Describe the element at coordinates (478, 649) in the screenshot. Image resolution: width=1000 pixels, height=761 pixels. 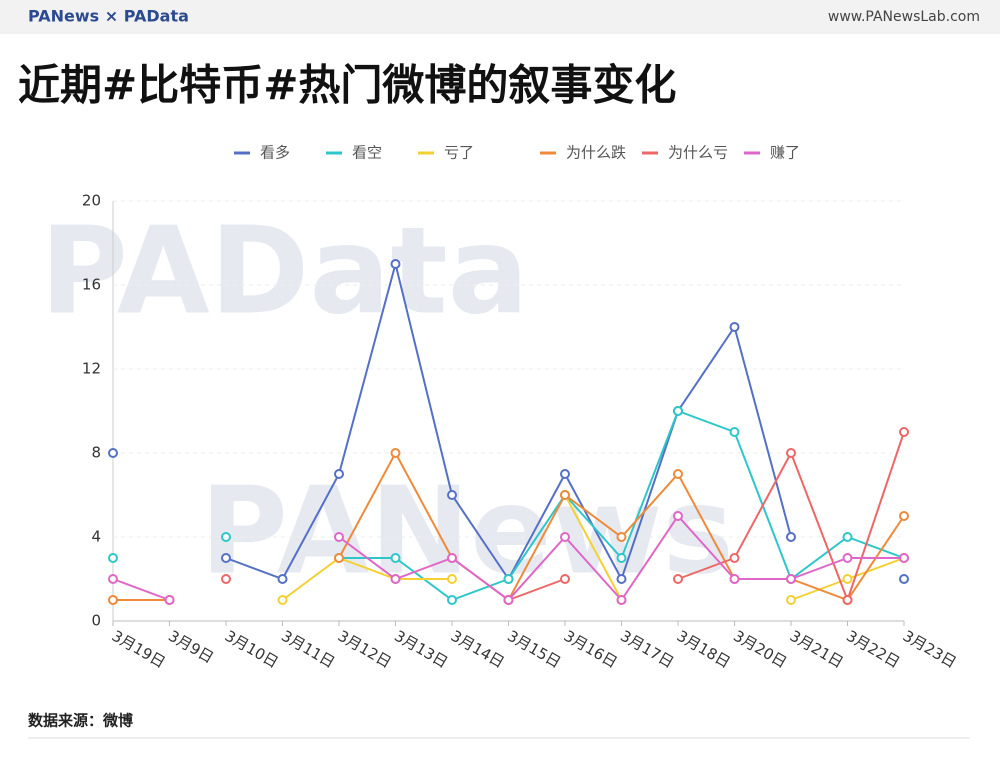
I see `x-tick-label: 3月14日` at that location.